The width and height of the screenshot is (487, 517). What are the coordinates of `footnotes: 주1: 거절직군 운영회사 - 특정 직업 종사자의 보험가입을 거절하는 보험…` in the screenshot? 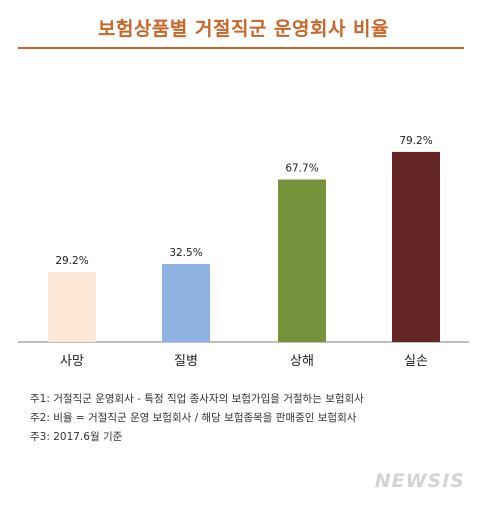 It's located at (197, 418).